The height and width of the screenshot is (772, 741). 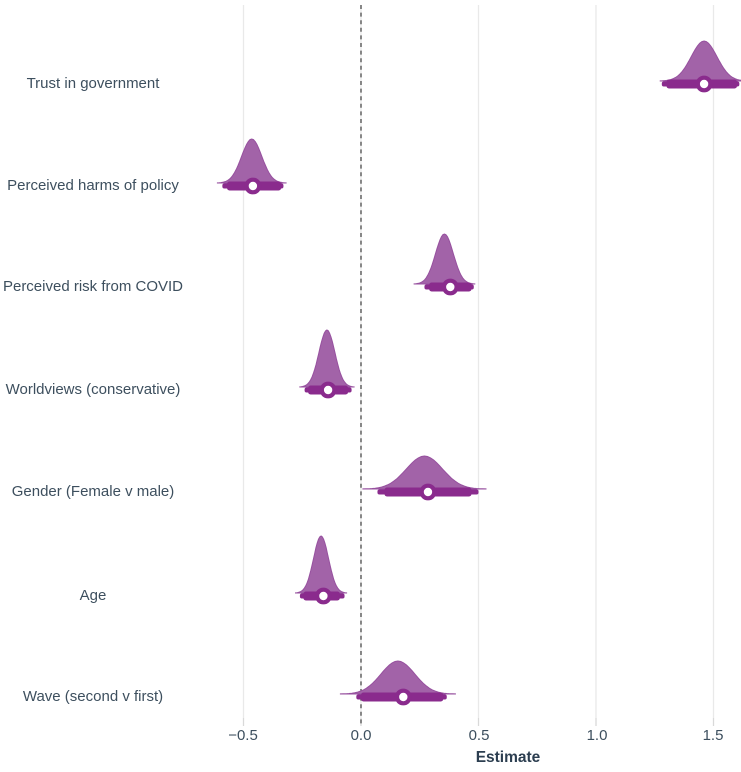 I want to click on row-label-perceived-harms: Perceived harms of policy, so click(x=93, y=185).